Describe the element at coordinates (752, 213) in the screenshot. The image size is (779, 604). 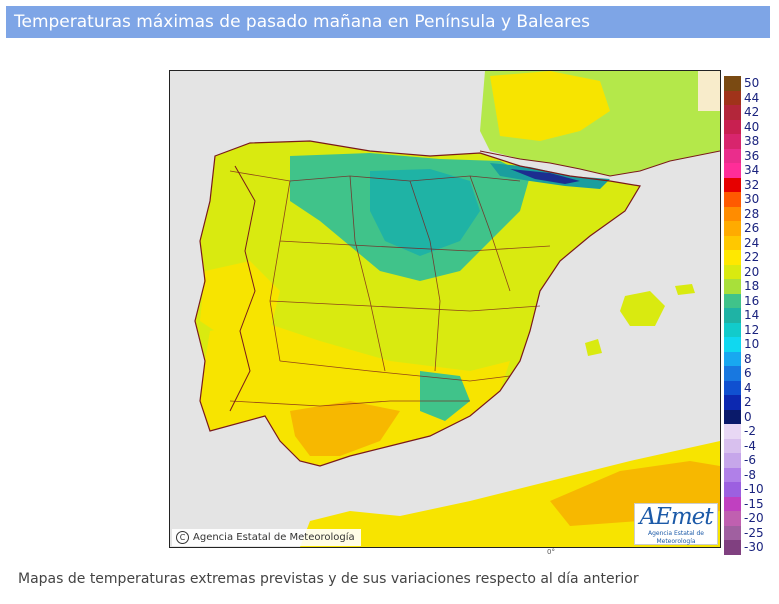
I see `legend-label: 28` at that location.